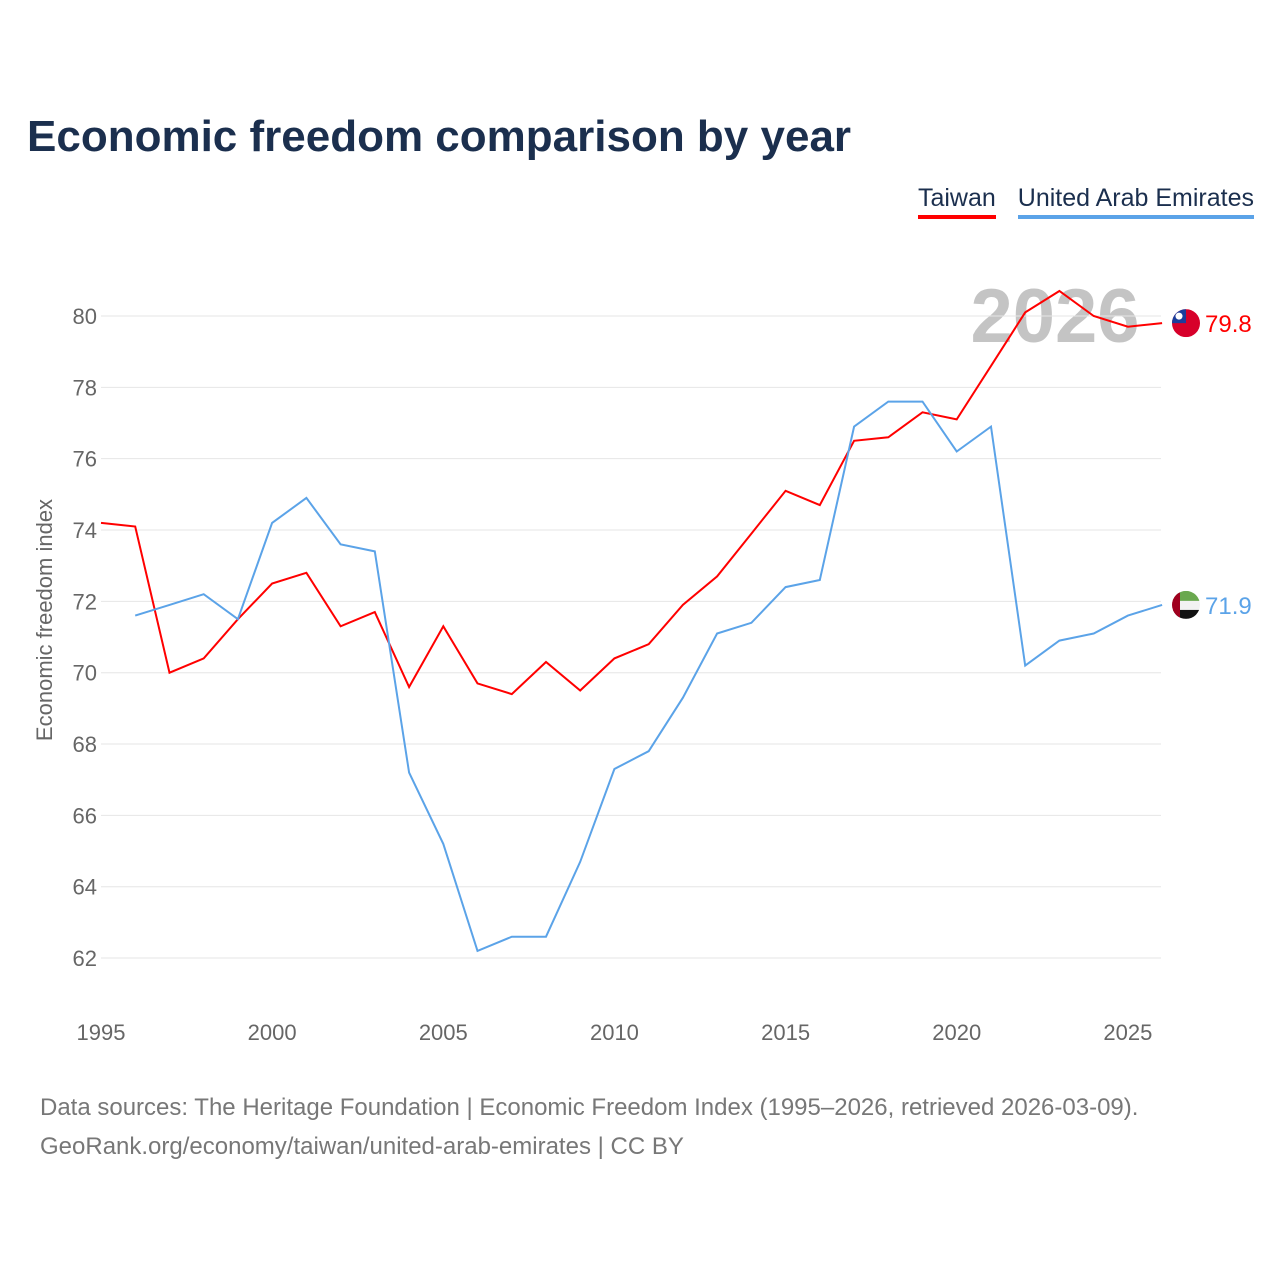  What do you see at coordinates (439, 136) in the screenshot?
I see `chart-title: Economic freedom comparison by year` at bounding box center [439, 136].